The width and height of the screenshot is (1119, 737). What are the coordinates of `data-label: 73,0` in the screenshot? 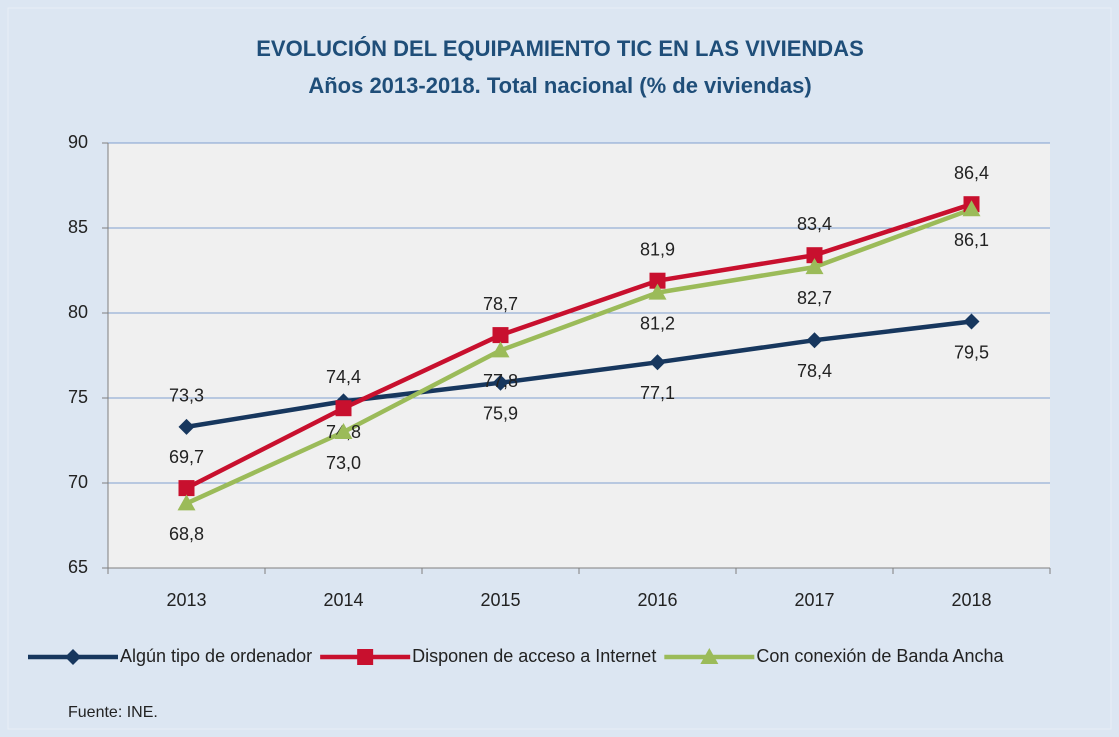 It's located at (343, 463).